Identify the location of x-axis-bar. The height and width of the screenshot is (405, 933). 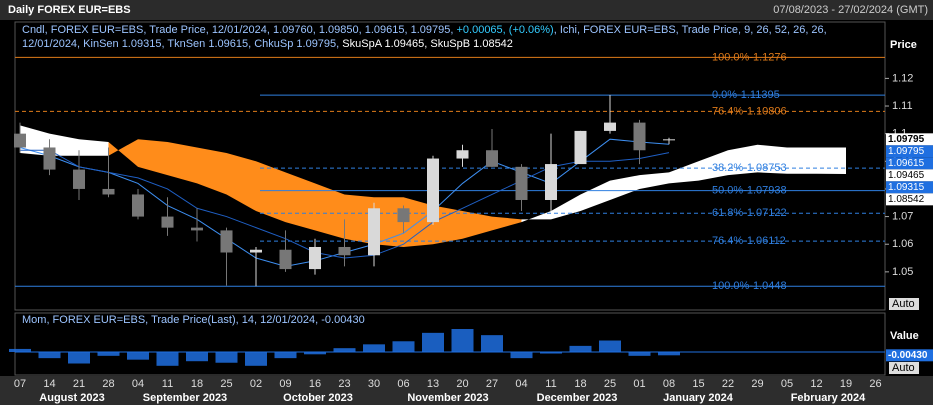
(466, 390).